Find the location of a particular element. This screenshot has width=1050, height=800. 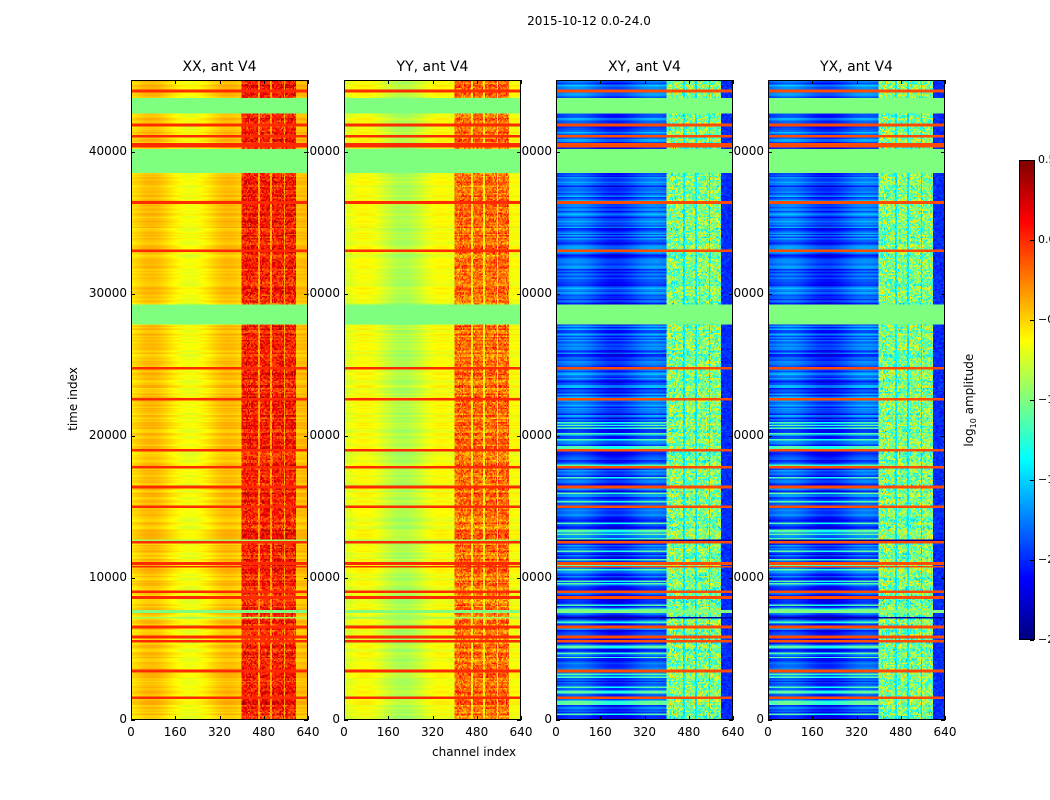

heatmap-yx-cells is located at coordinates (856, 400).